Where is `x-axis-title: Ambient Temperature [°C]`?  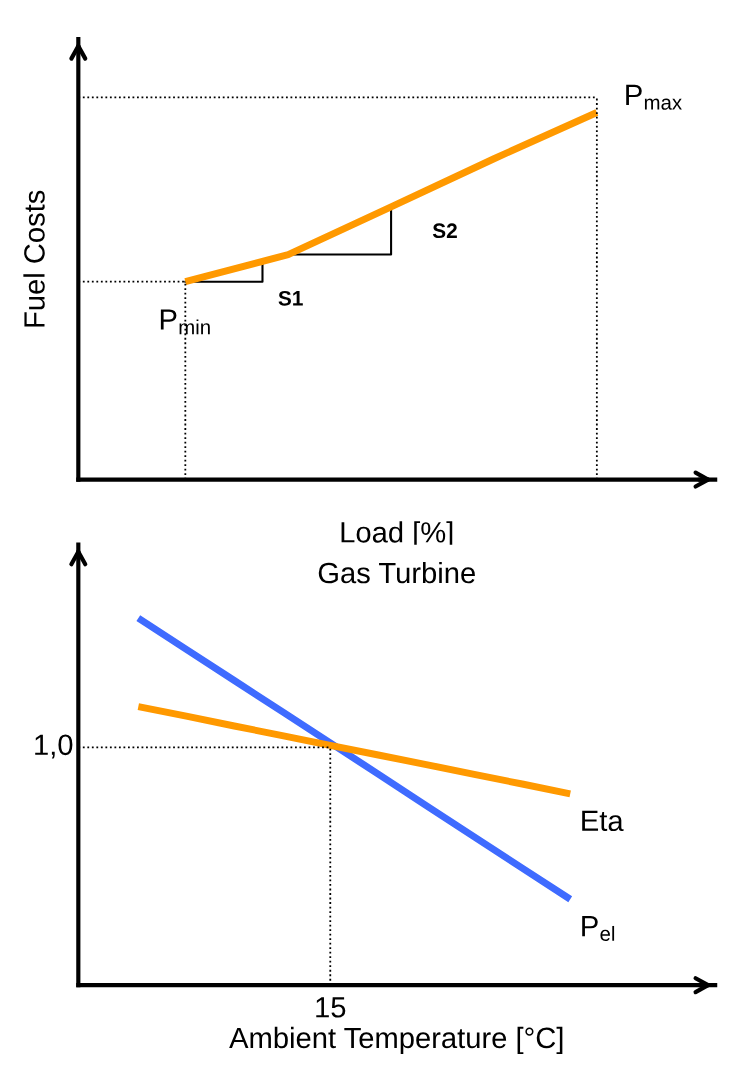
x-axis-title: Ambient Temperature [°C] is located at coordinates (396, 1040).